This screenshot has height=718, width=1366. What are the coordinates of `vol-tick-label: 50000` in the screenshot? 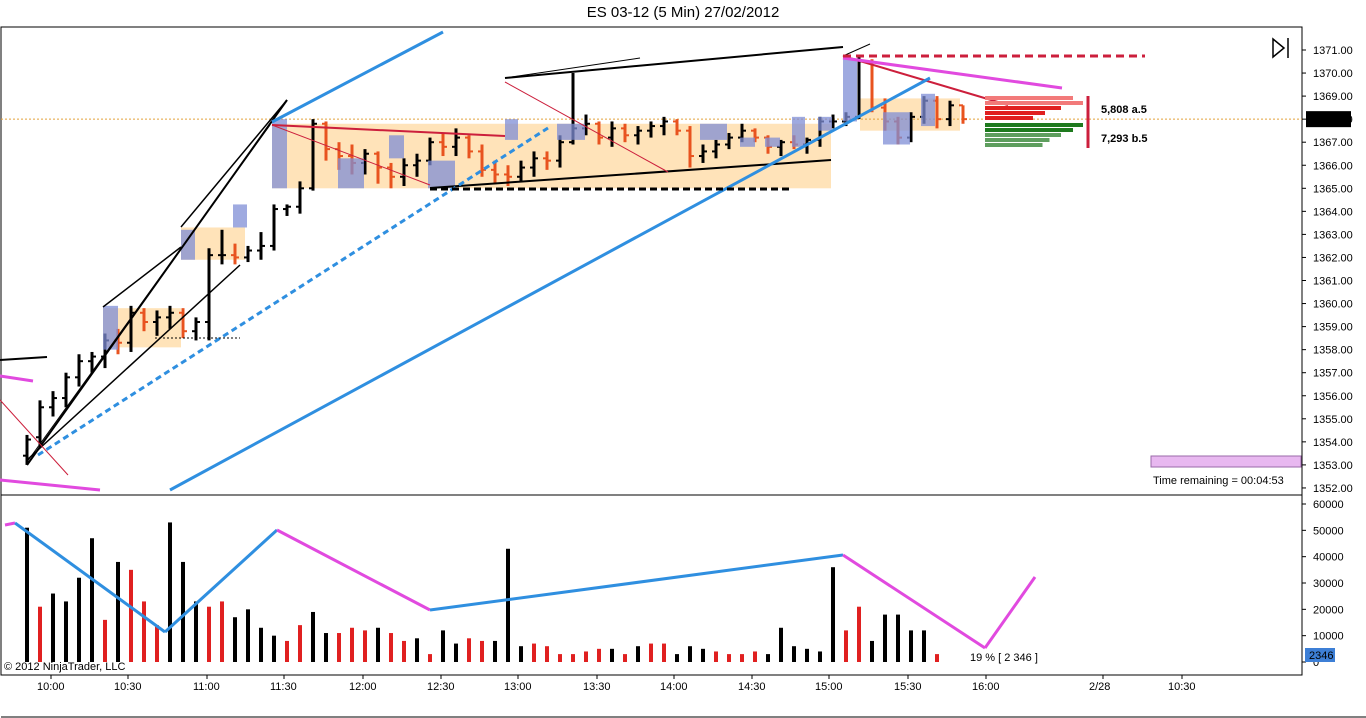 It's located at (1328, 531).